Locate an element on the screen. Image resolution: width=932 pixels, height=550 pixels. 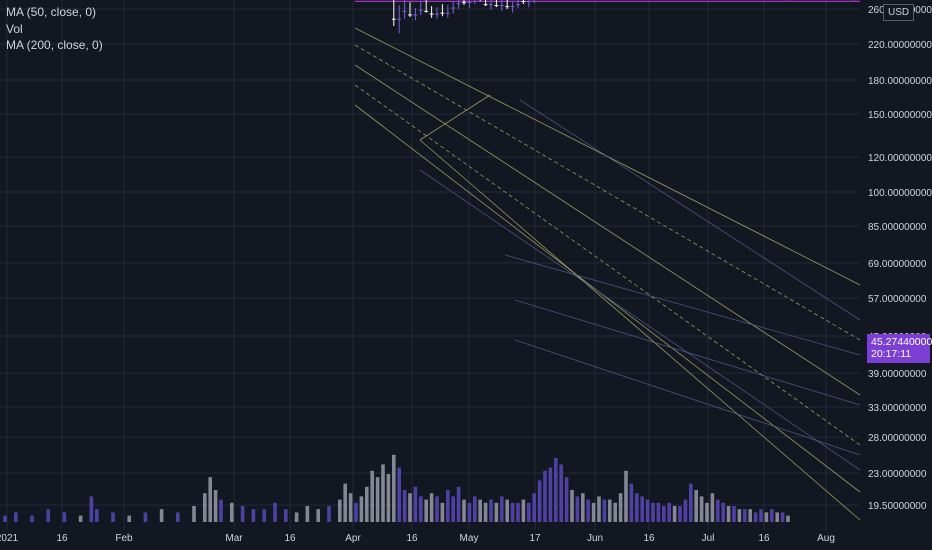
y-tick-label: 180.00000000 is located at coordinates (900, 81).